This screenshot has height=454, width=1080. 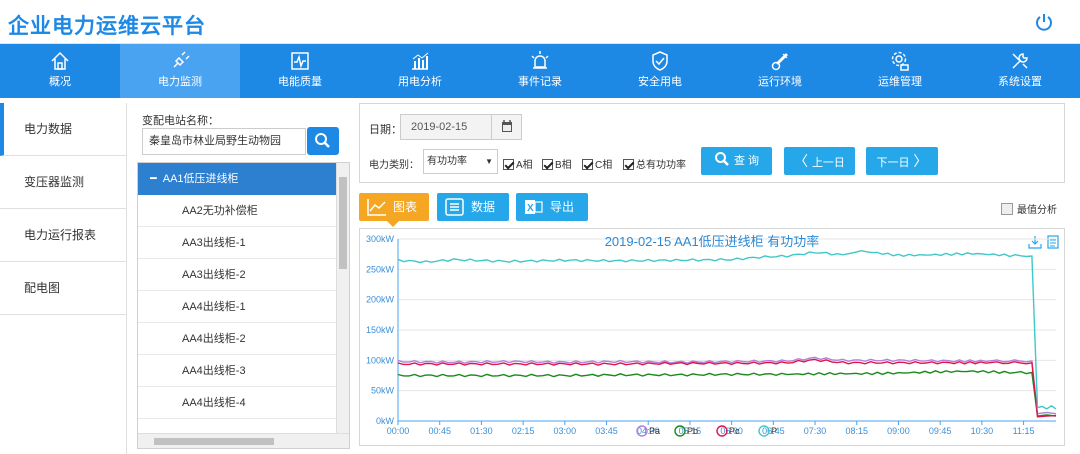 I want to click on nav-label: 用电分析, so click(x=420, y=82).